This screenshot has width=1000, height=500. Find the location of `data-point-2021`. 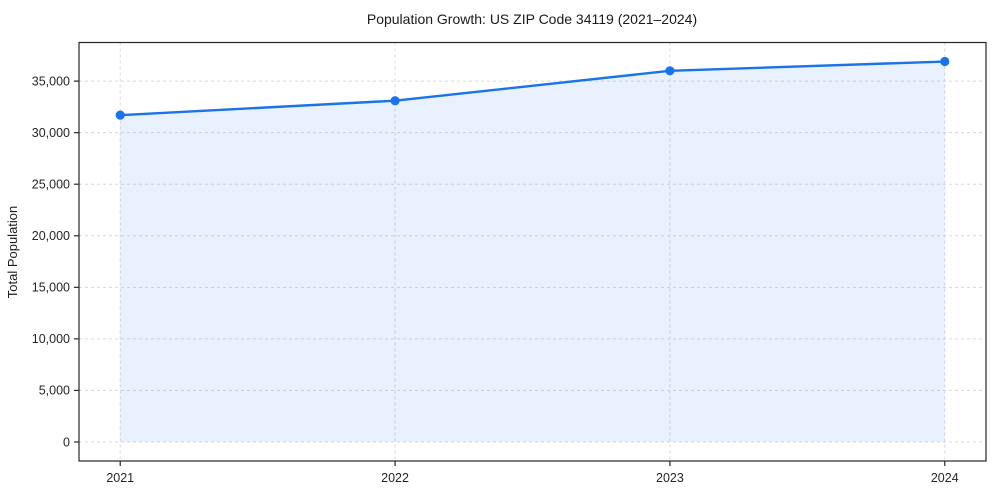

data-point-2021 is located at coordinates (120, 115).